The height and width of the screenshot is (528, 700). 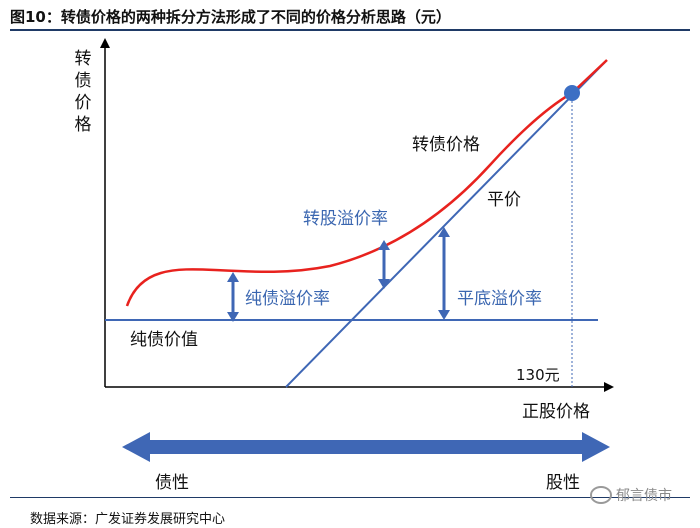 What do you see at coordinates (83, 103) in the screenshot?
I see `svg-text: 价` at bounding box center [83, 103].